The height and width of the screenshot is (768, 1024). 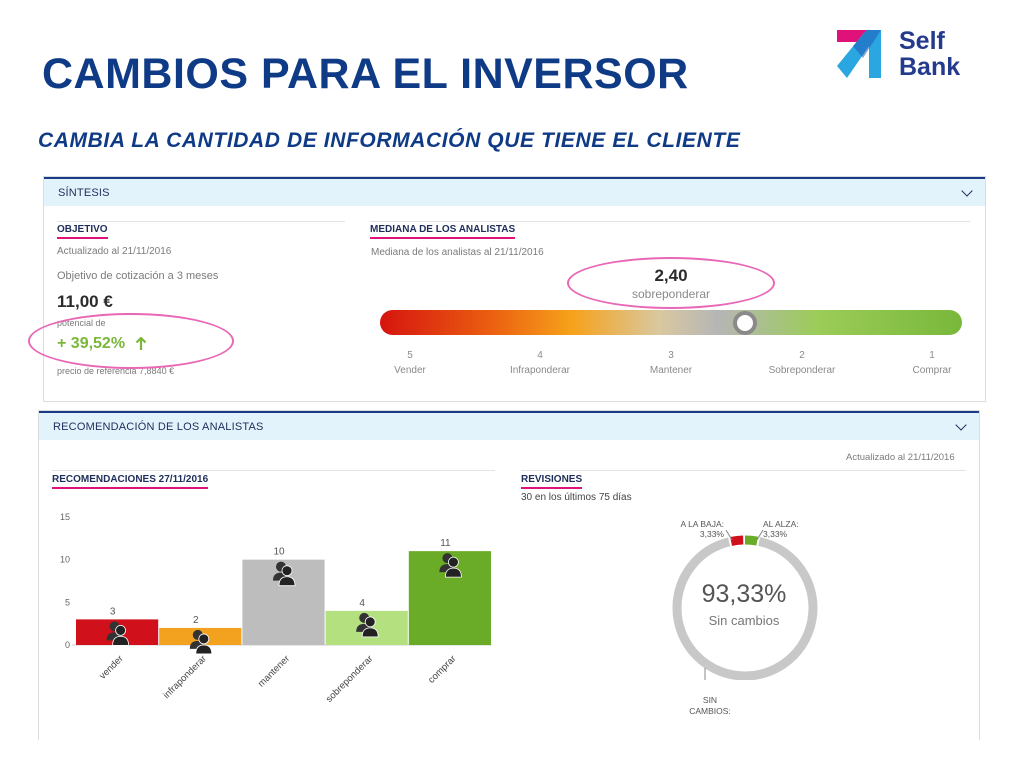 What do you see at coordinates (671, 322) in the screenshot?
I see `recommendation-gradient-bar` at bounding box center [671, 322].